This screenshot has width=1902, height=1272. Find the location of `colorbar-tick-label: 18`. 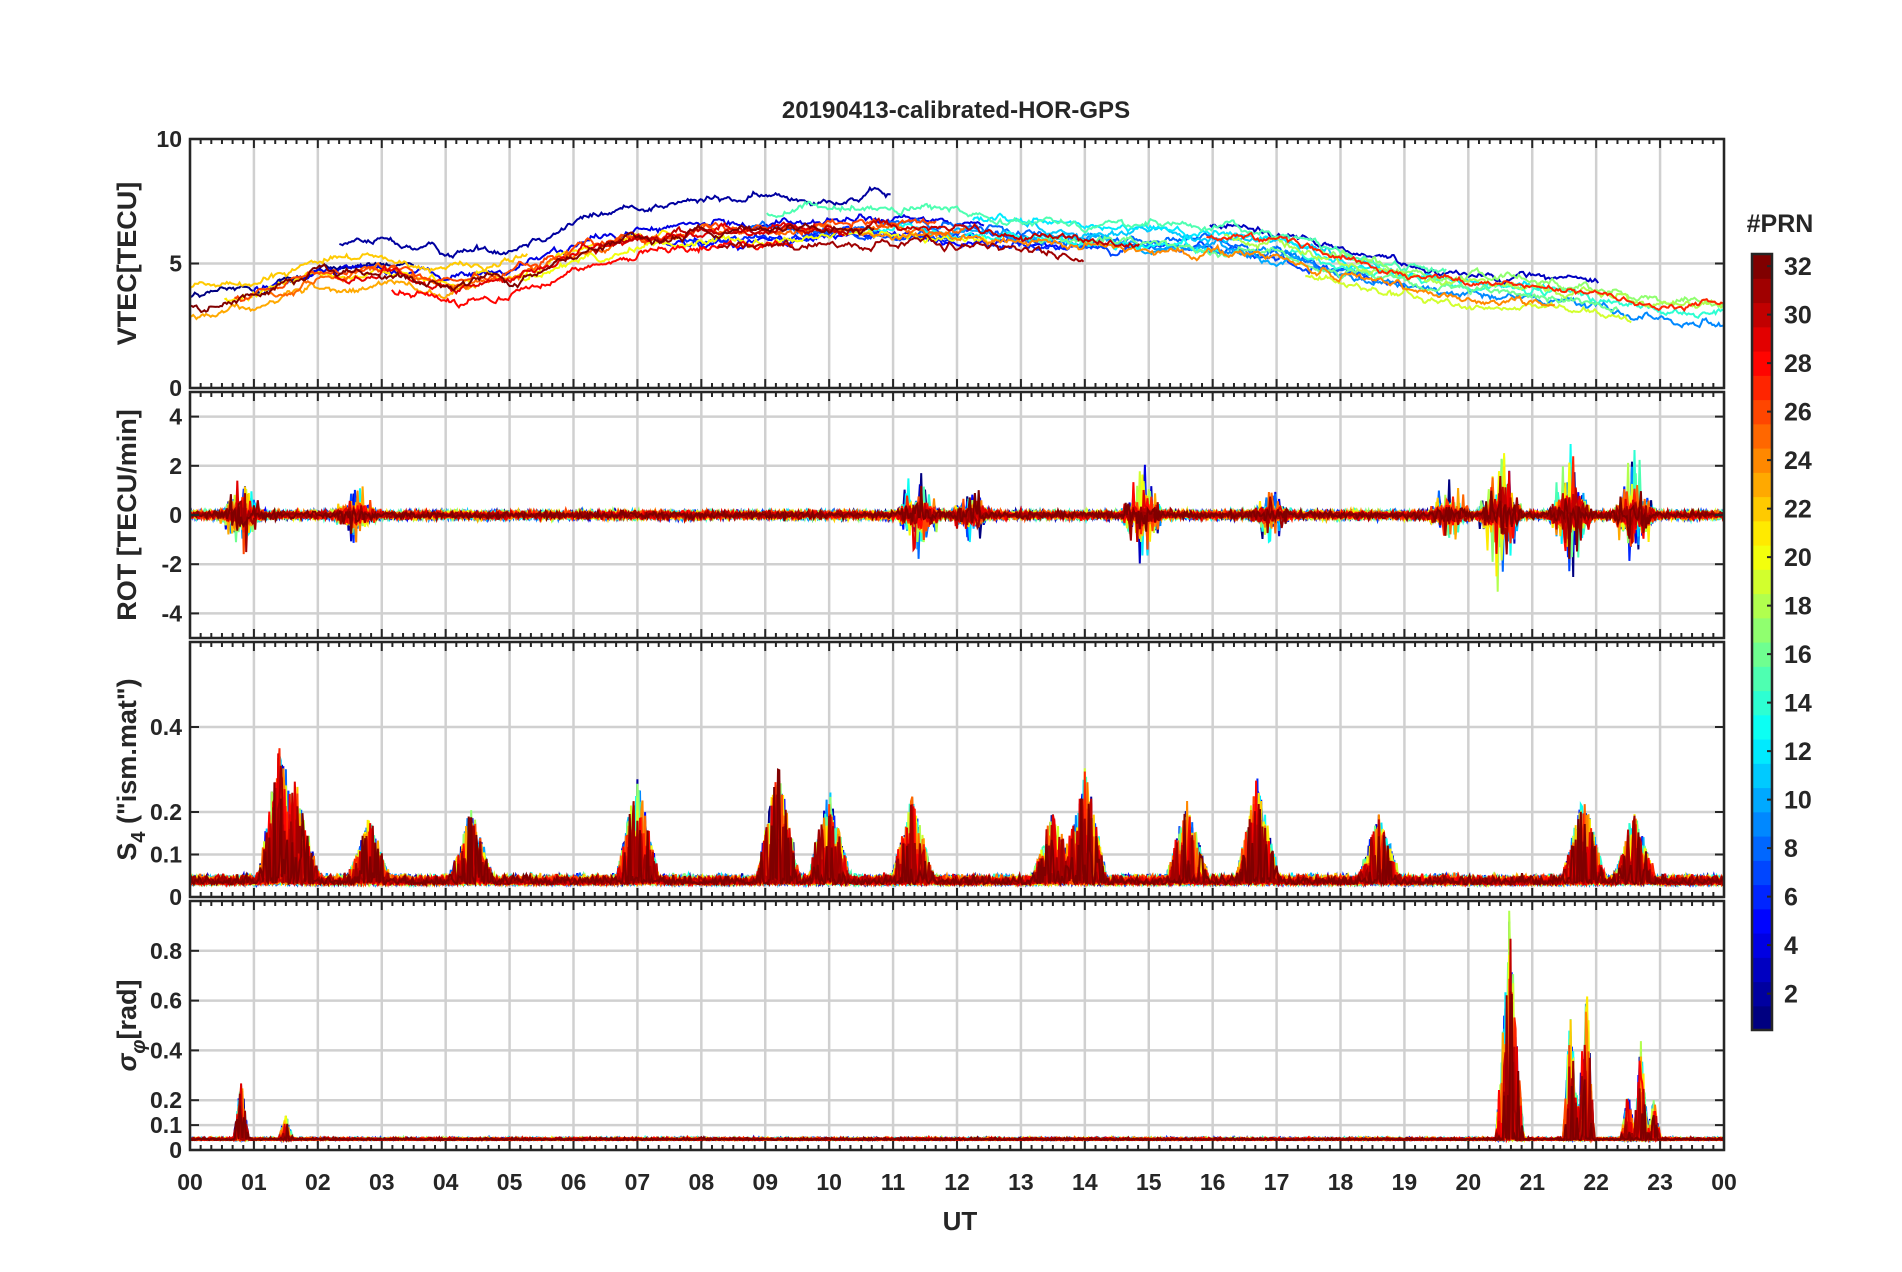

colorbar-tick-label: 18 is located at coordinates (1798, 607).